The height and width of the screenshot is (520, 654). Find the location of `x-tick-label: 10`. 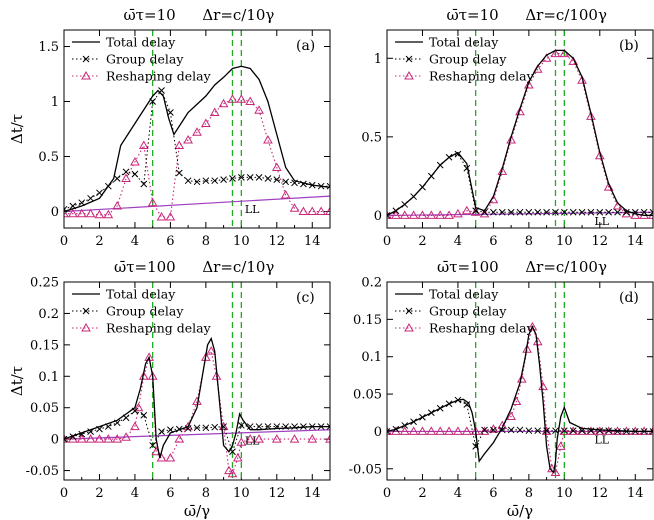

x-tick-label: 10 is located at coordinates (564, 493).